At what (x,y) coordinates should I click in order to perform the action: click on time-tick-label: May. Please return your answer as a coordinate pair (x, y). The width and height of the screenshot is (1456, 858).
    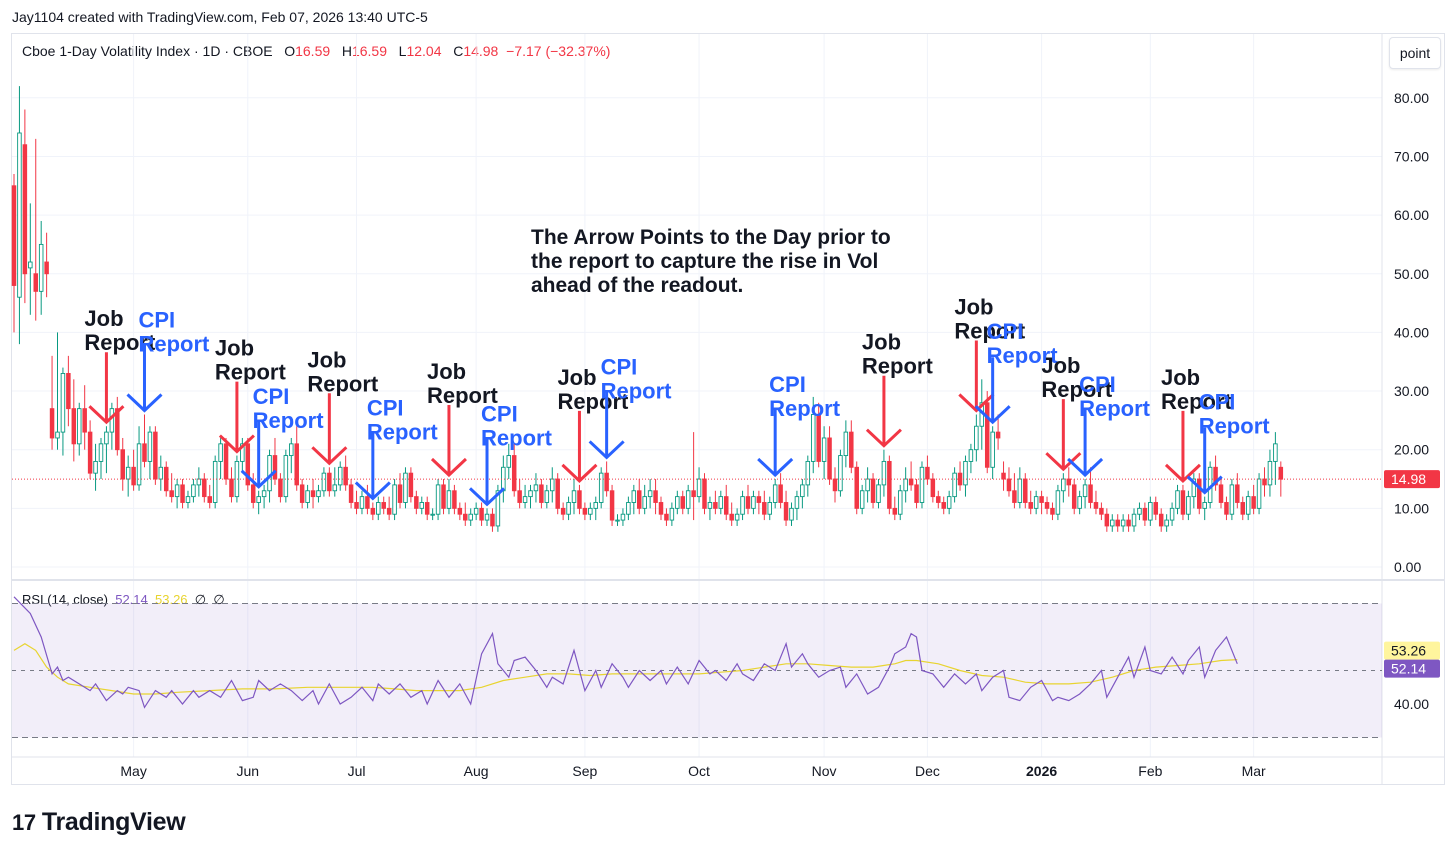
    Looking at the image, I should click on (133, 771).